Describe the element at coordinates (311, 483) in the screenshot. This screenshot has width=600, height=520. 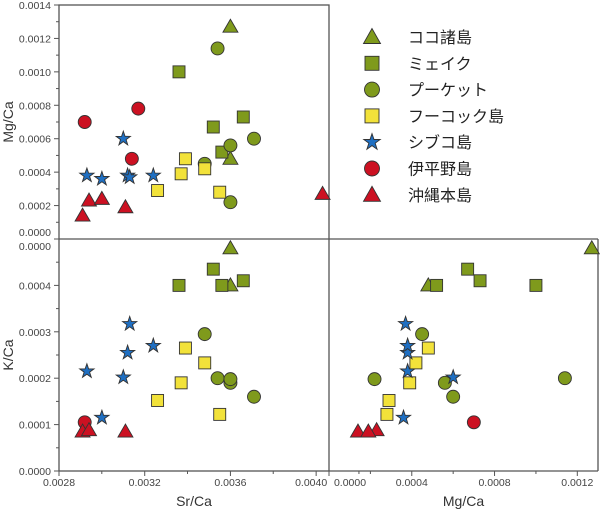
I see `x-tick-label: 0.0040` at that location.